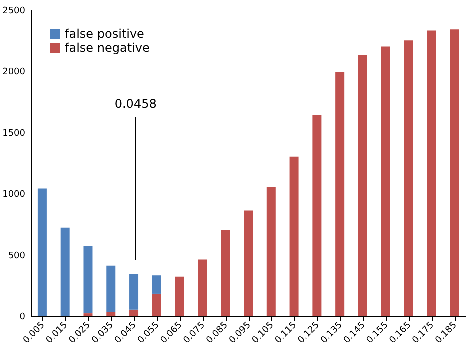 This screenshot has width=474, height=347. What do you see at coordinates (135, 104) in the screenshot?
I see `ref-line-label: 0.0458` at bounding box center [135, 104].